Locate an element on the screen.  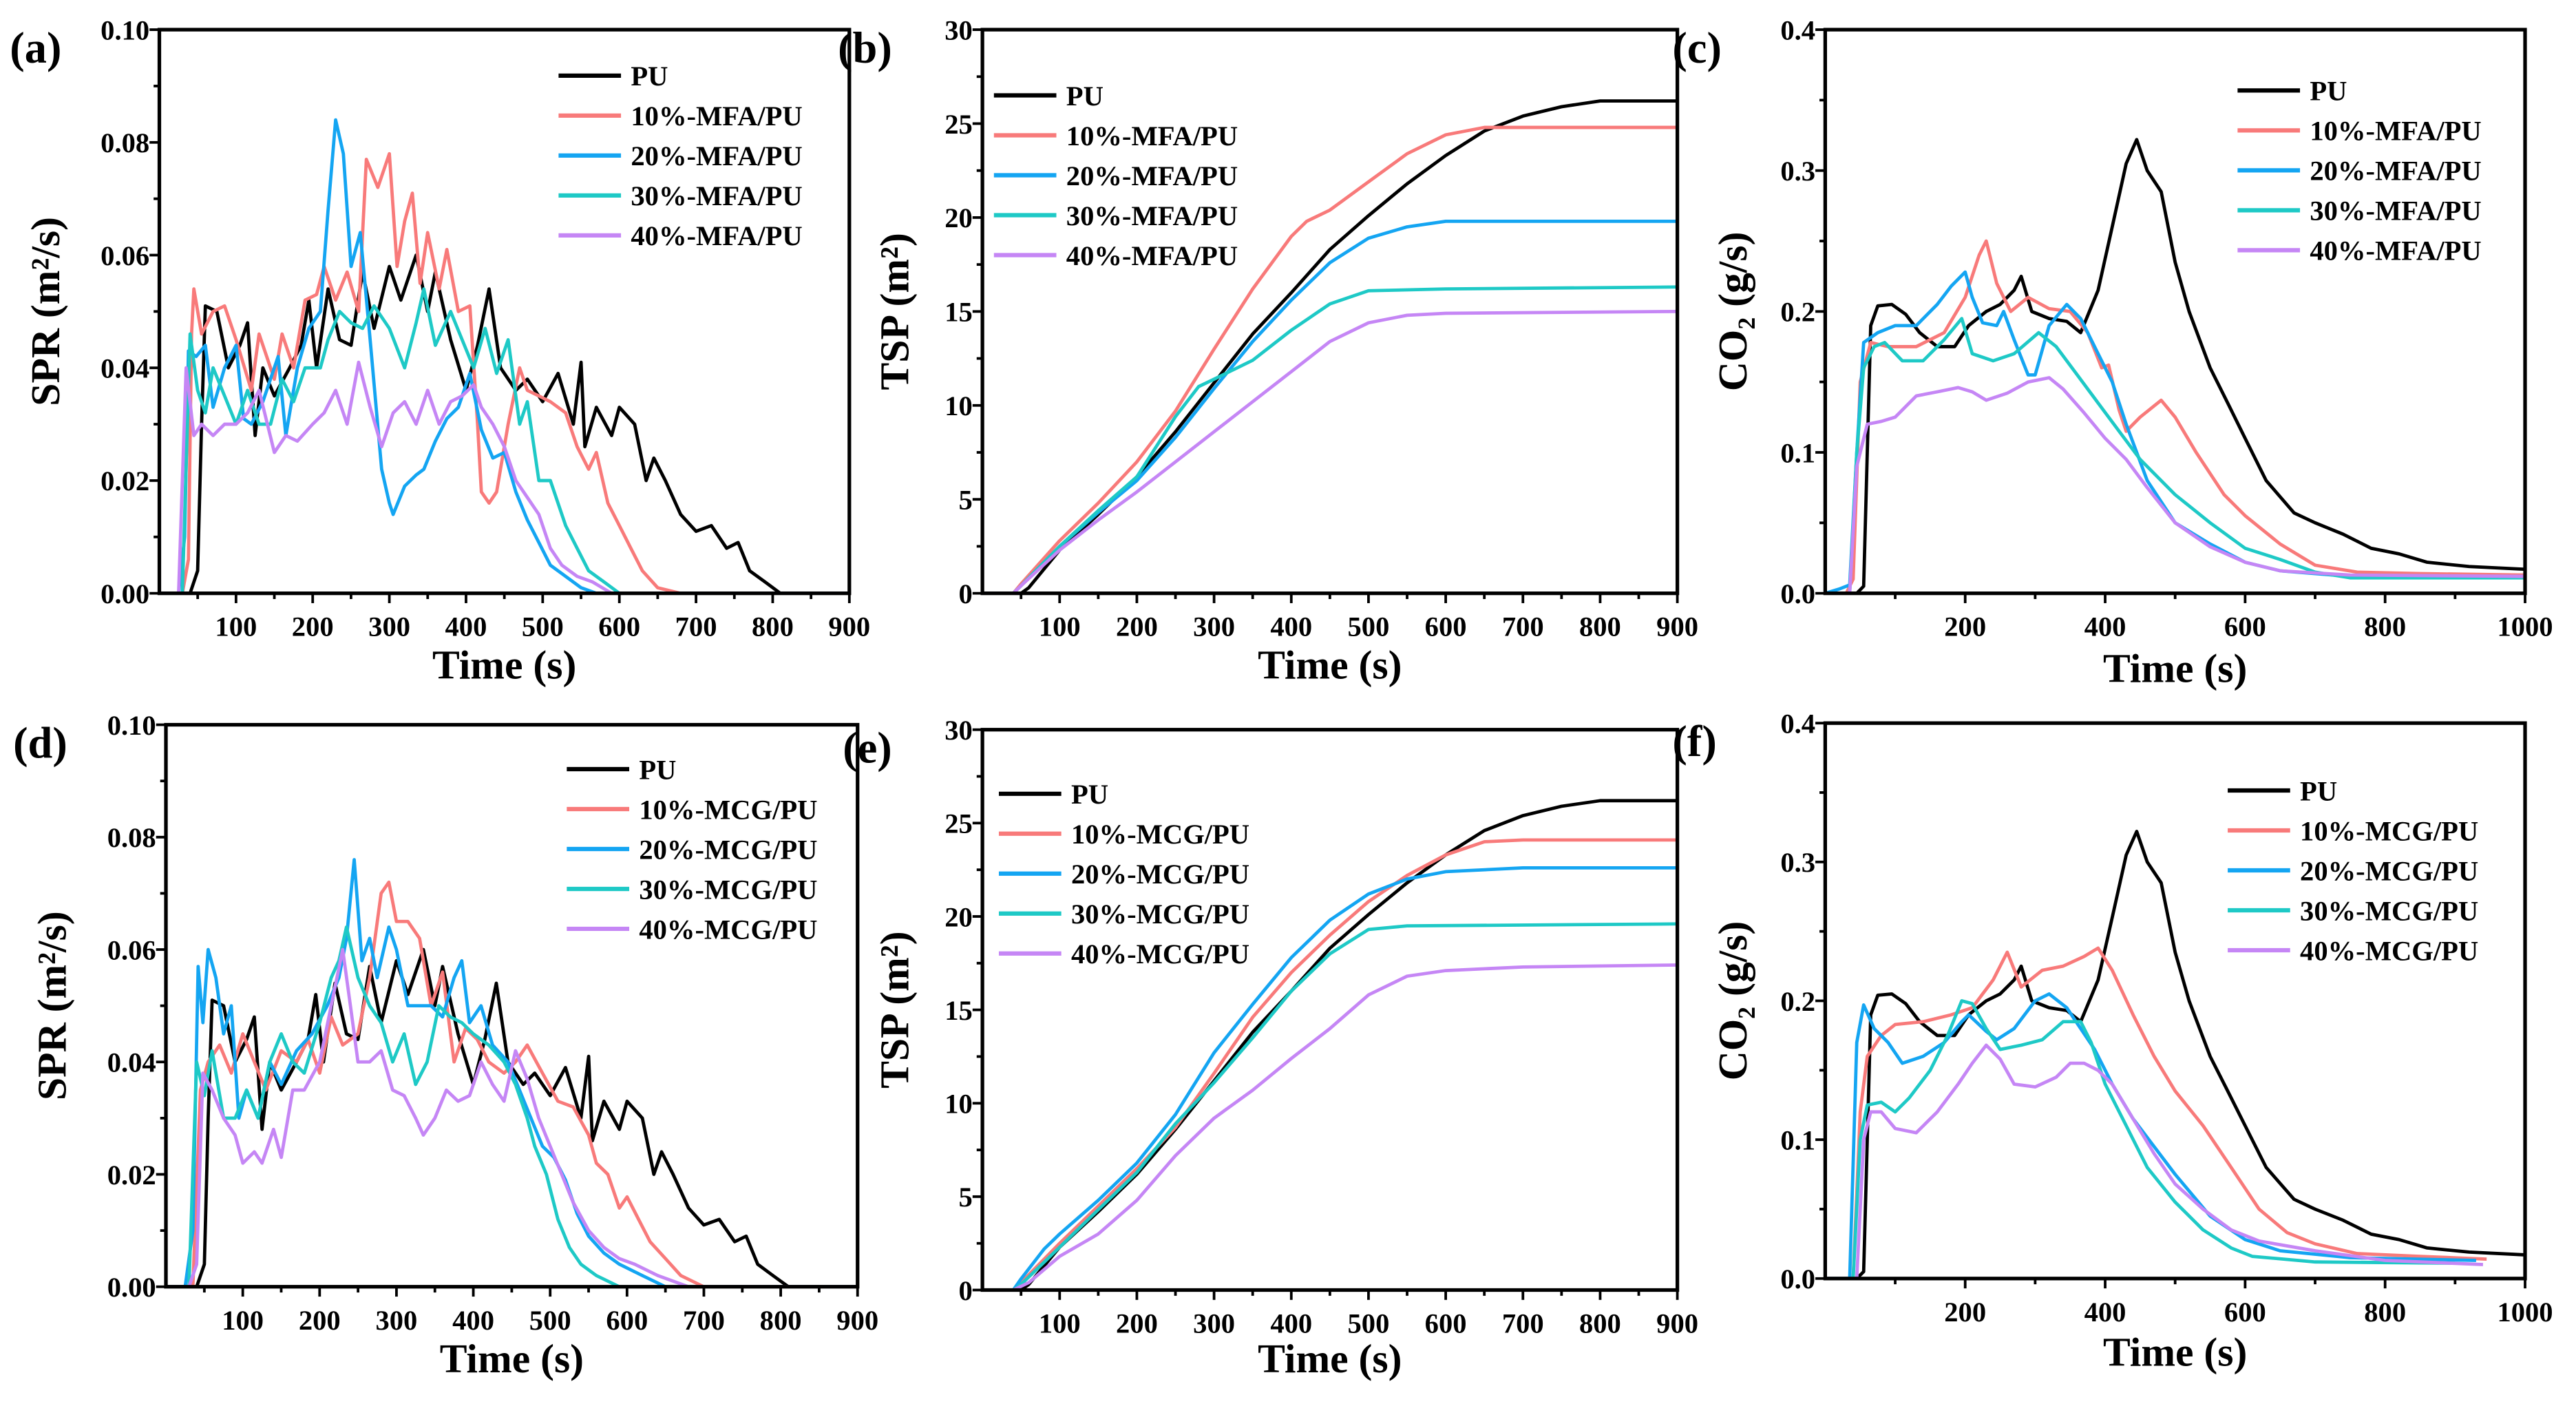
legend-item: 40%-MCG/PU is located at coordinates (1123, 954).